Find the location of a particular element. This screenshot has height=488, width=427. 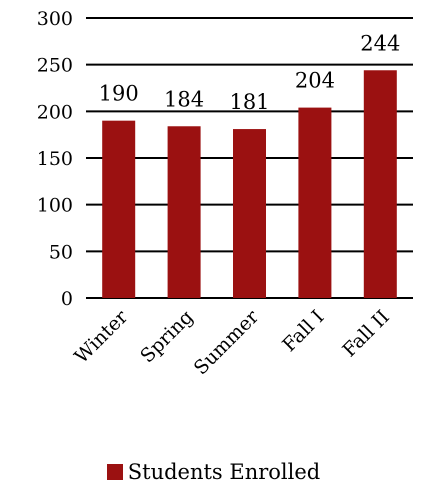

x-category-label: Spring is located at coordinates (166, 336).